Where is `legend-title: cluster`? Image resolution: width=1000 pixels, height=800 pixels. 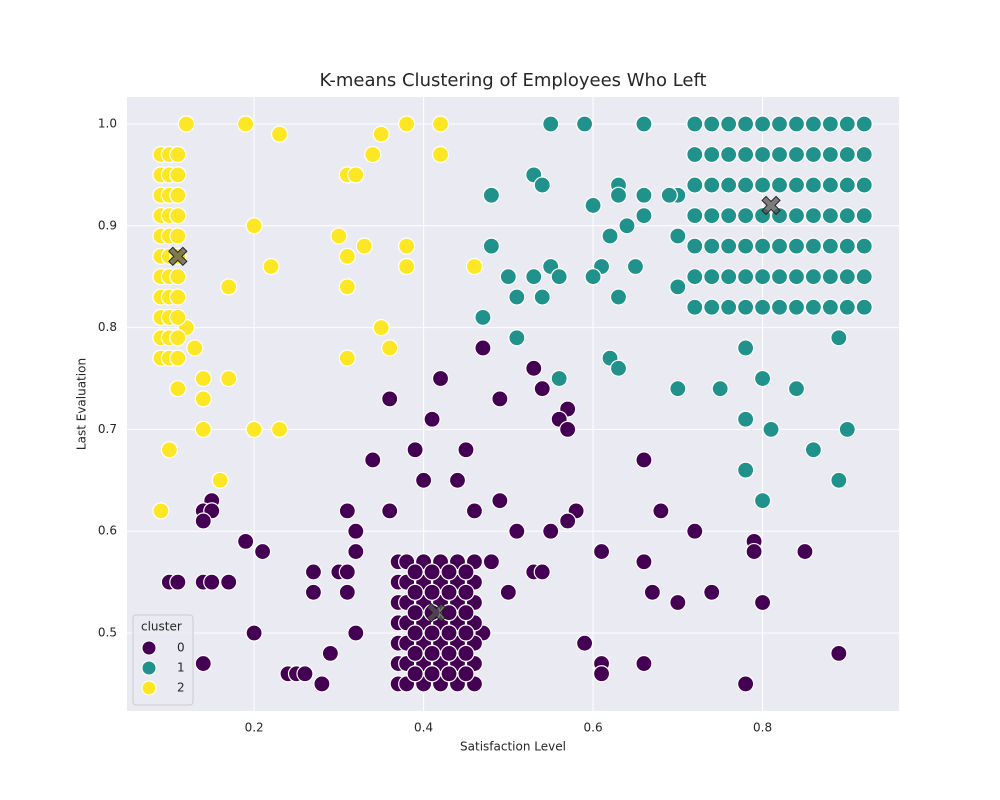 legend-title: cluster is located at coordinates (161, 627).